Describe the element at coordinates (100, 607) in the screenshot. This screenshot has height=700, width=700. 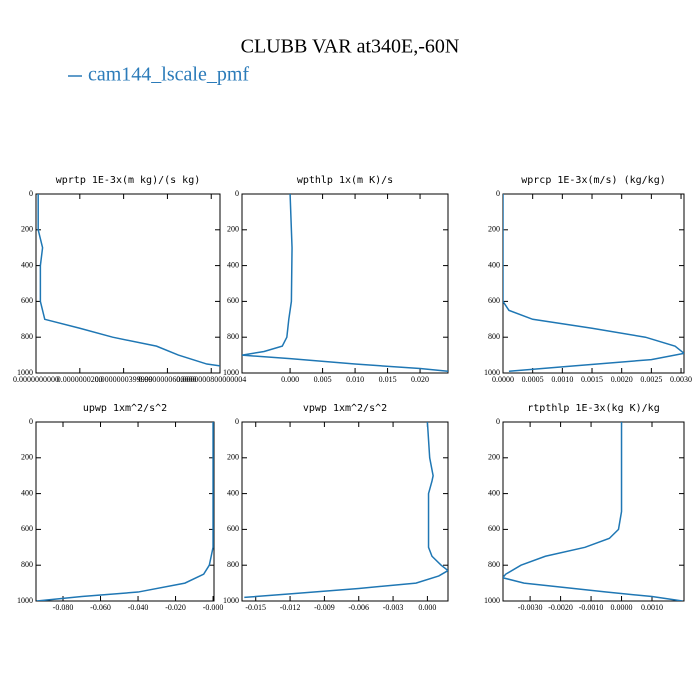
I see `x-tick-label: -0.060` at that location.